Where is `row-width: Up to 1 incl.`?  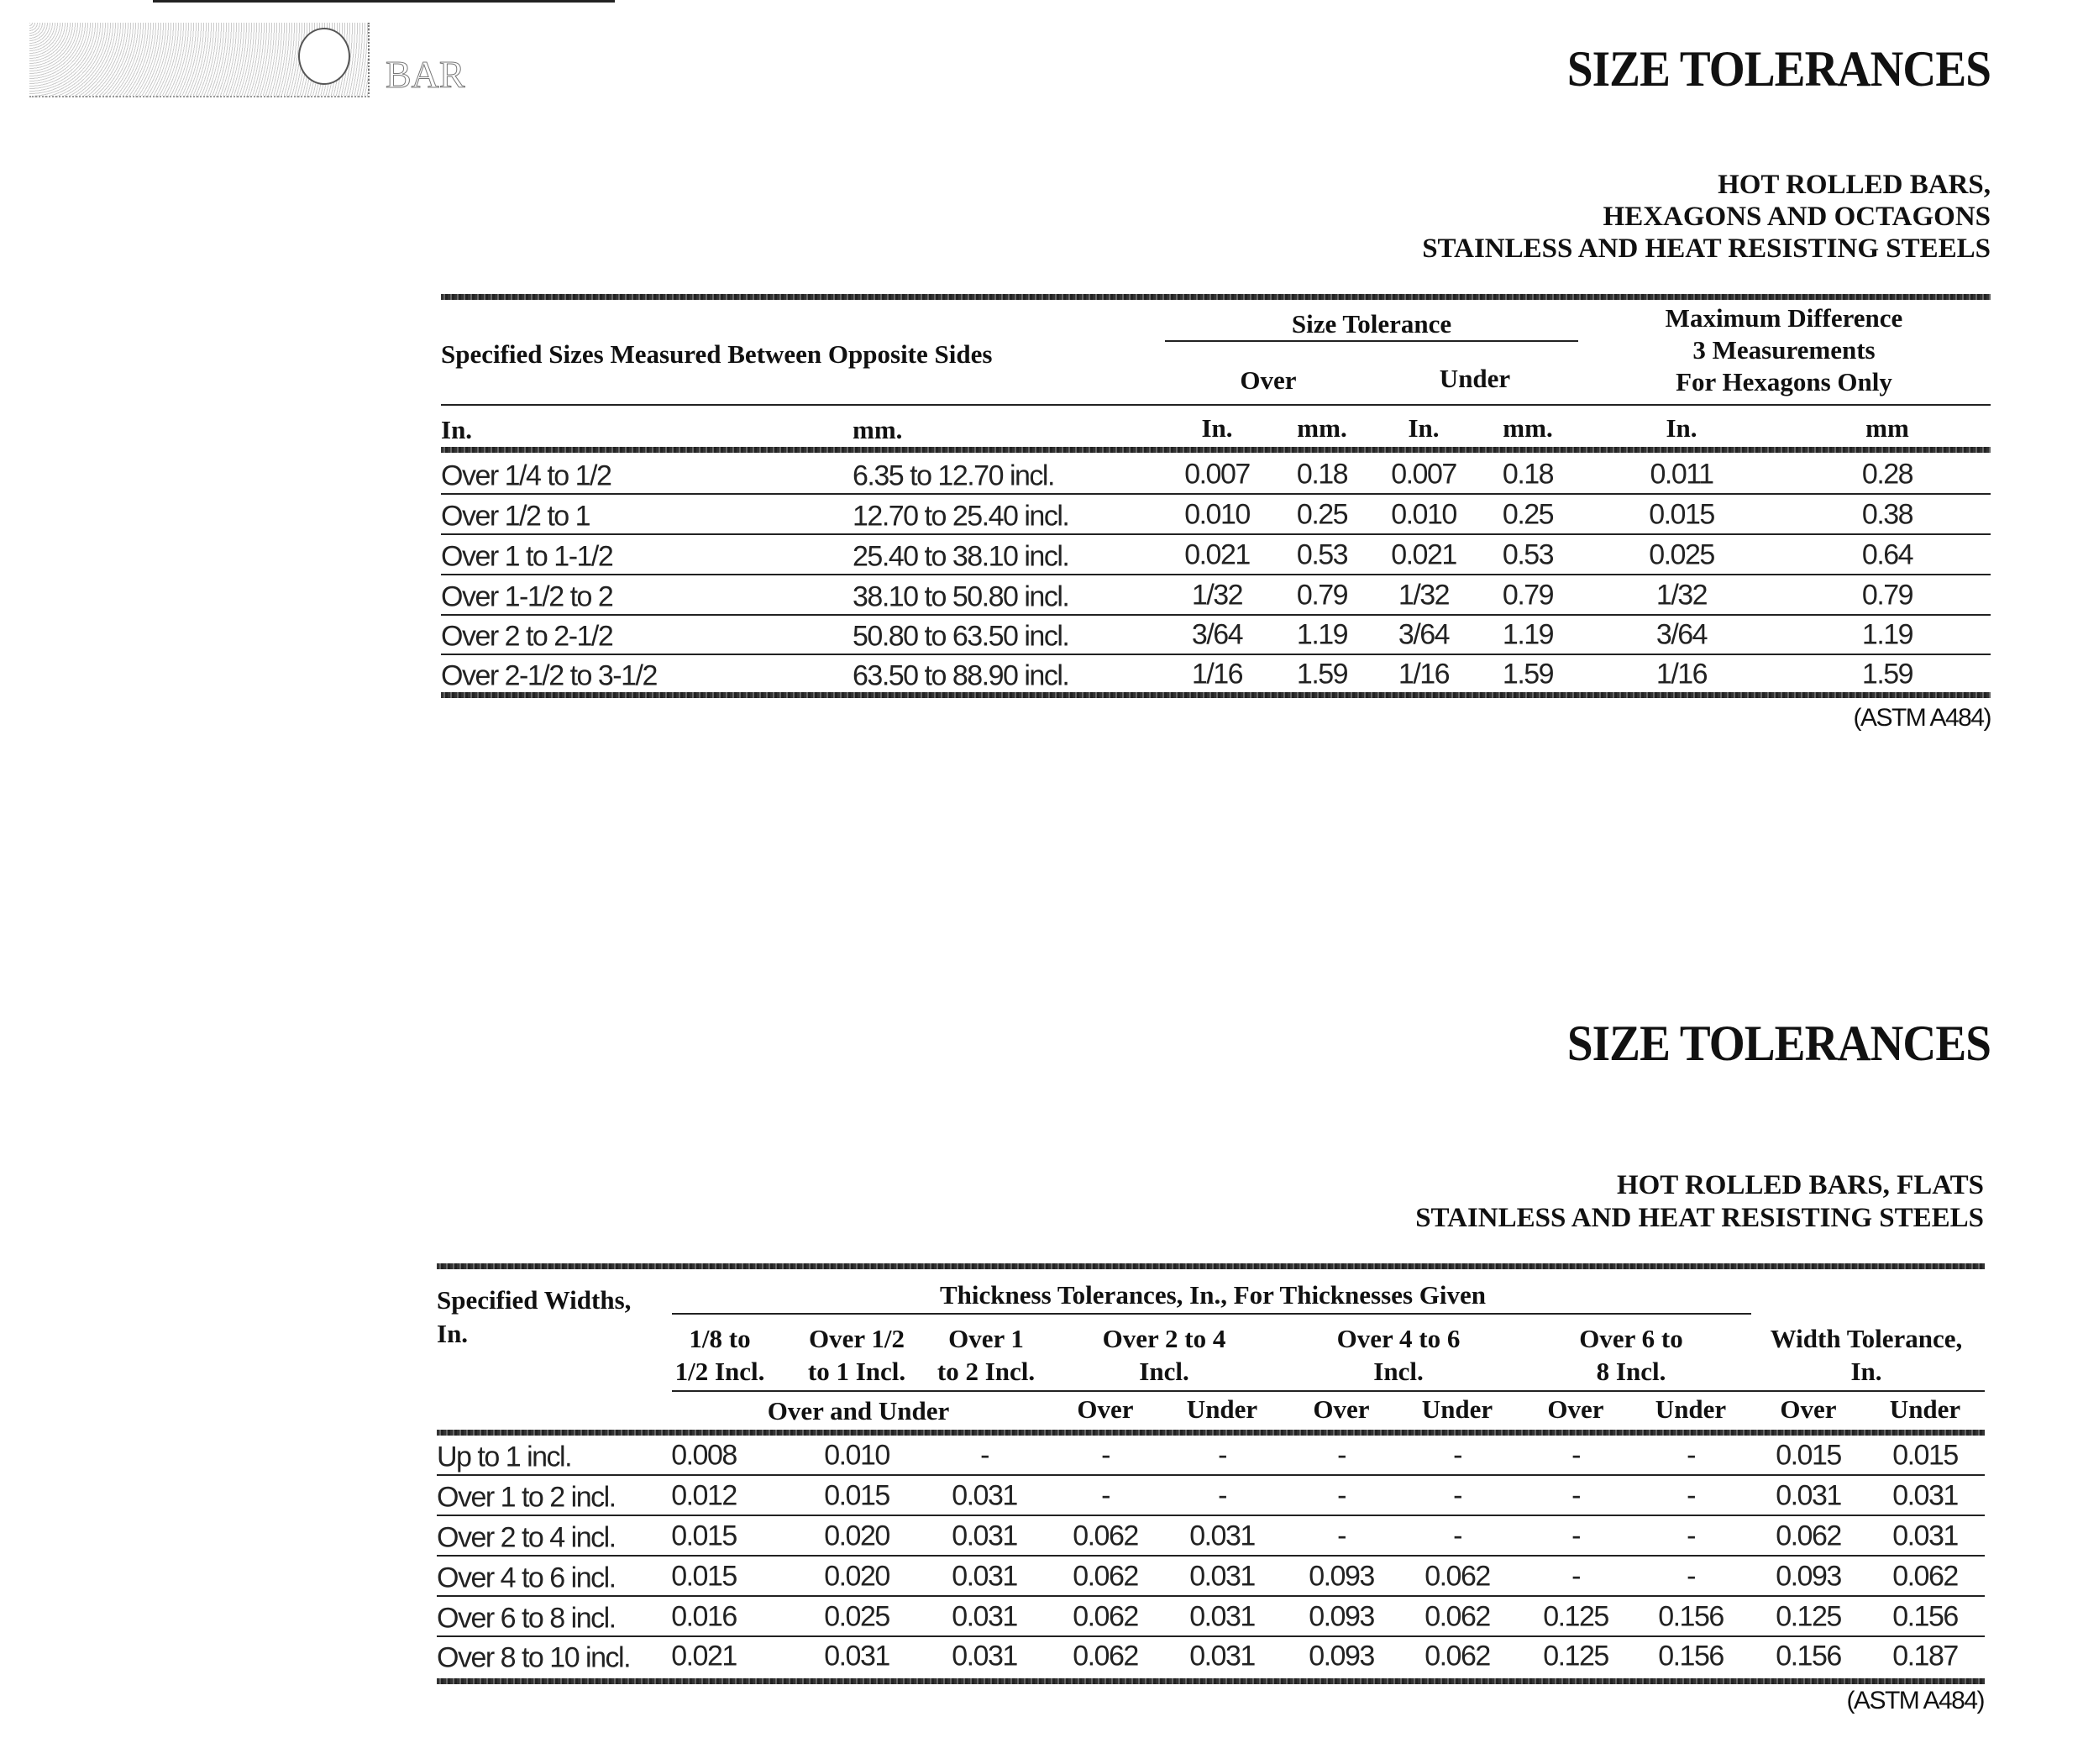
row-width: Up to 1 incl. is located at coordinates (505, 1457).